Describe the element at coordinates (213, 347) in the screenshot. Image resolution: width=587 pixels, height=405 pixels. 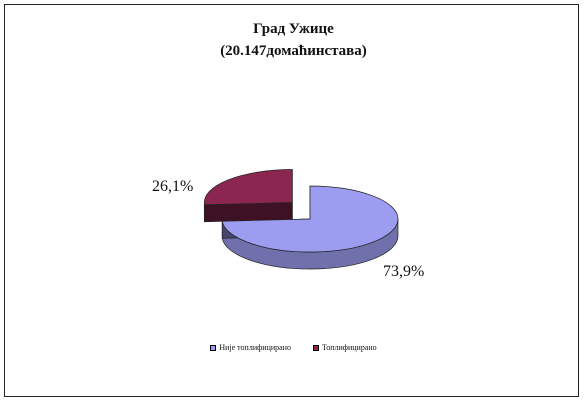
I see `legend-swatch-not-heated` at that location.